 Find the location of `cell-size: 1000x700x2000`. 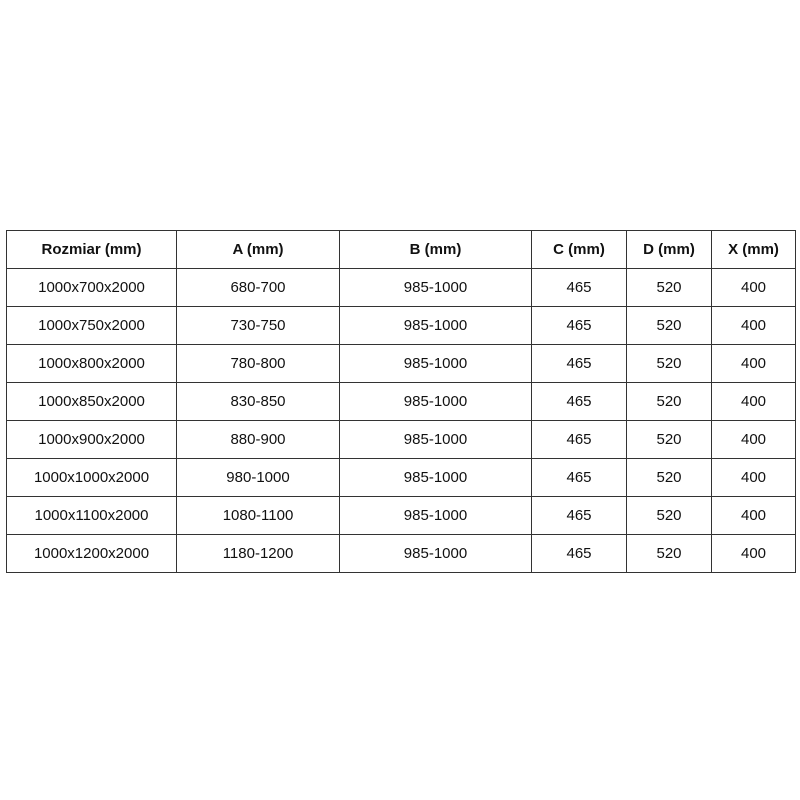

cell-size: 1000x700x2000 is located at coordinates (91, 287).